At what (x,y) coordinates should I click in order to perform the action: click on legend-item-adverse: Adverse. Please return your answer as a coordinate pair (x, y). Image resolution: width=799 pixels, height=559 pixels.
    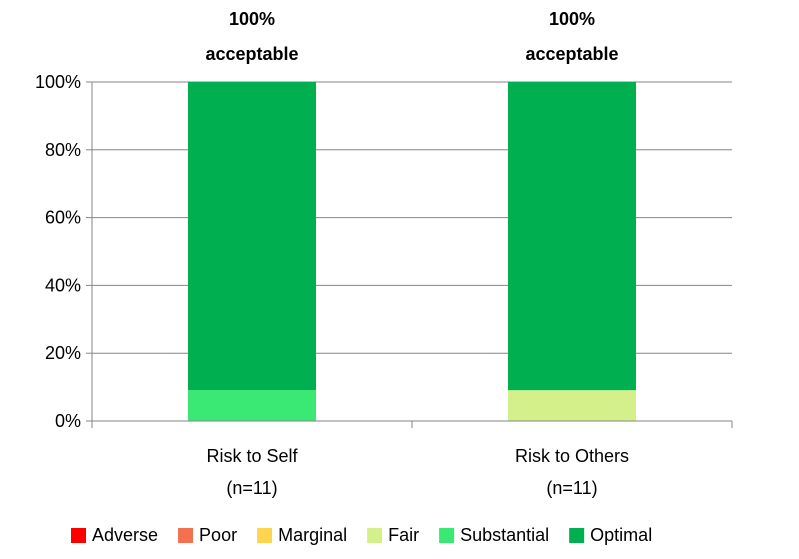
    Looking at the image, I should click on (114, 535).